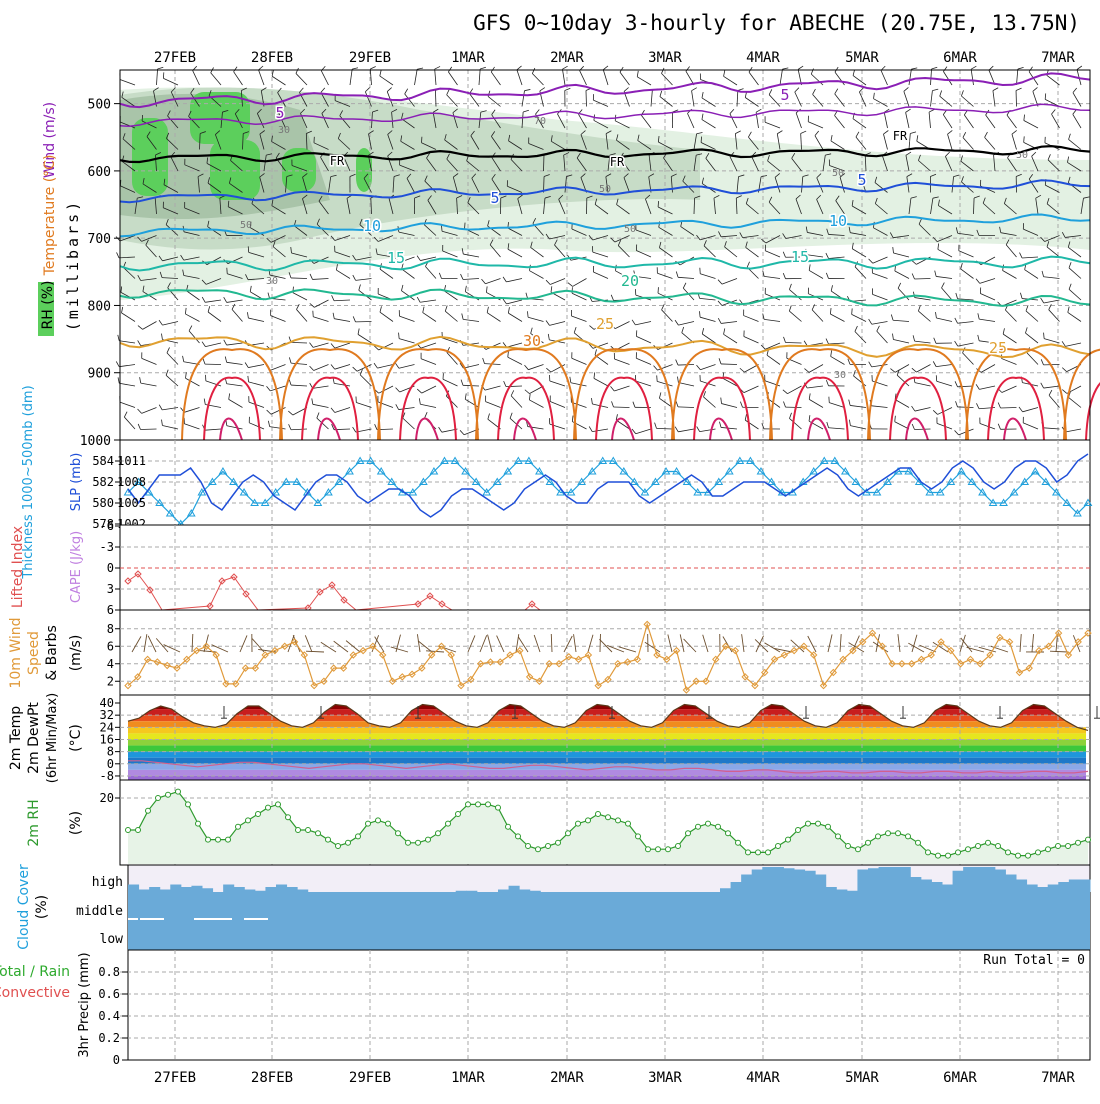  What do you see at coordinates (109, 1016) in the screenshot?
I see `tick-label: 0.4` at bounding box center [109, 1016].